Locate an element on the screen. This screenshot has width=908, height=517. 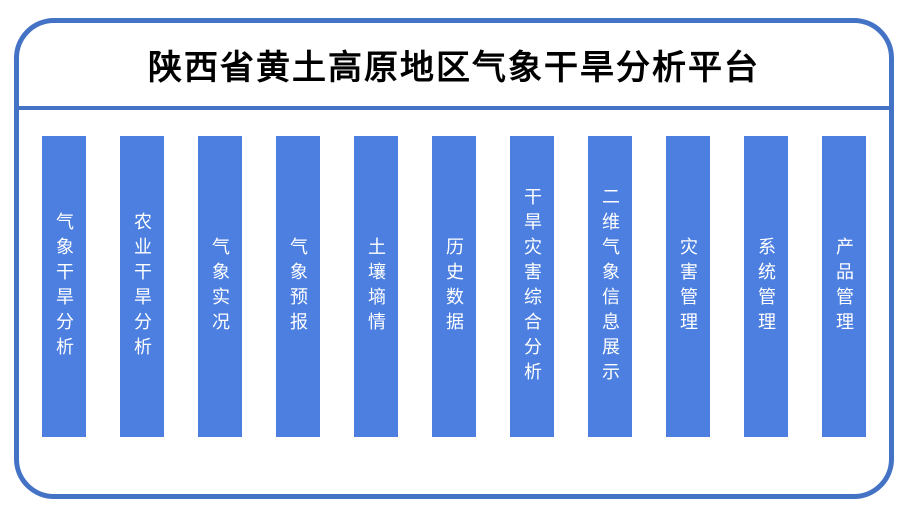
module-label: 气象预报 is located at coordinates (298, 286).